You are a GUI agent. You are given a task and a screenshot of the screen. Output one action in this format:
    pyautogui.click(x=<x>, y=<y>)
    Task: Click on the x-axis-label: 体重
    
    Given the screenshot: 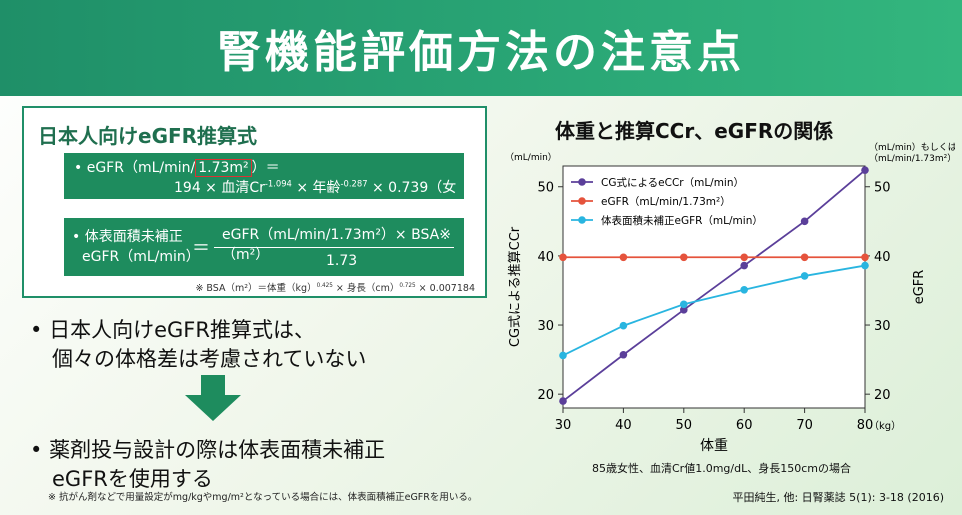 What is the action you would take?
    pyautogui.click(x=714, y=446)
    